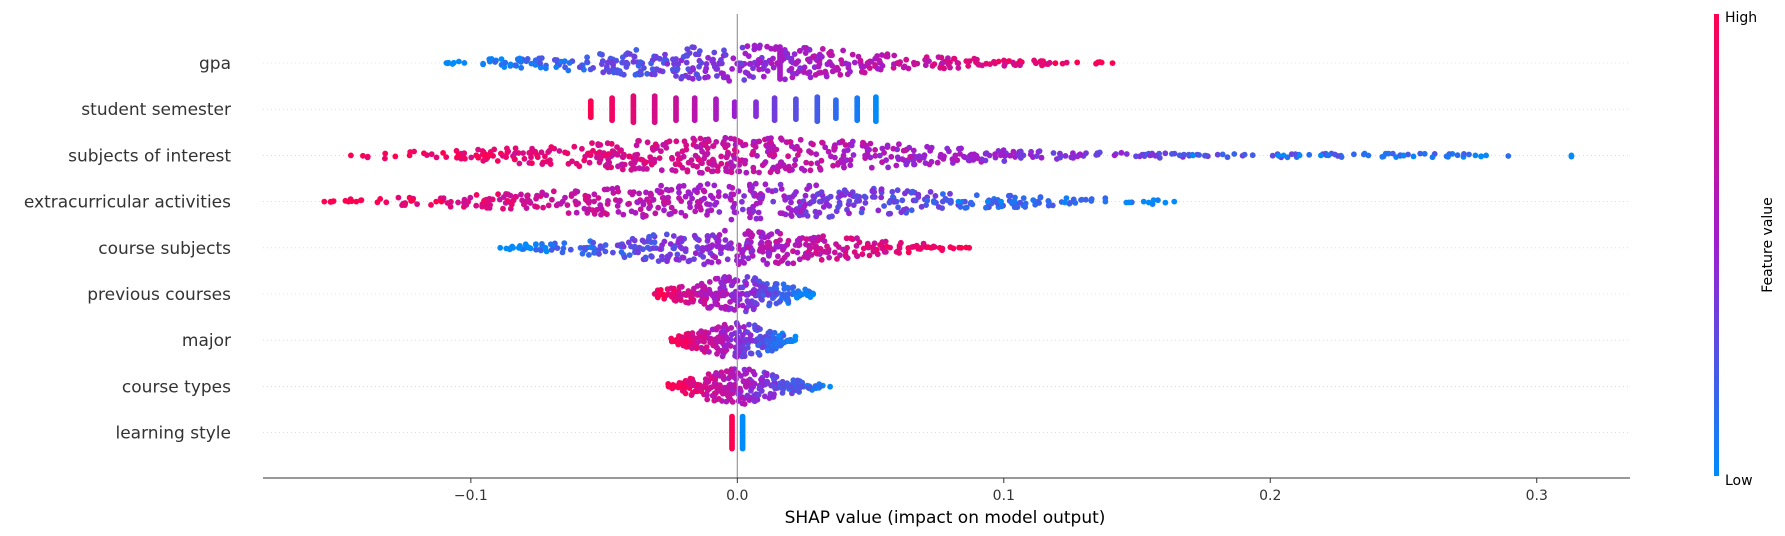 The height and width of the screenshot is (536, 1785). I want to click on feature-points-course-subjects, so click(735, 247).